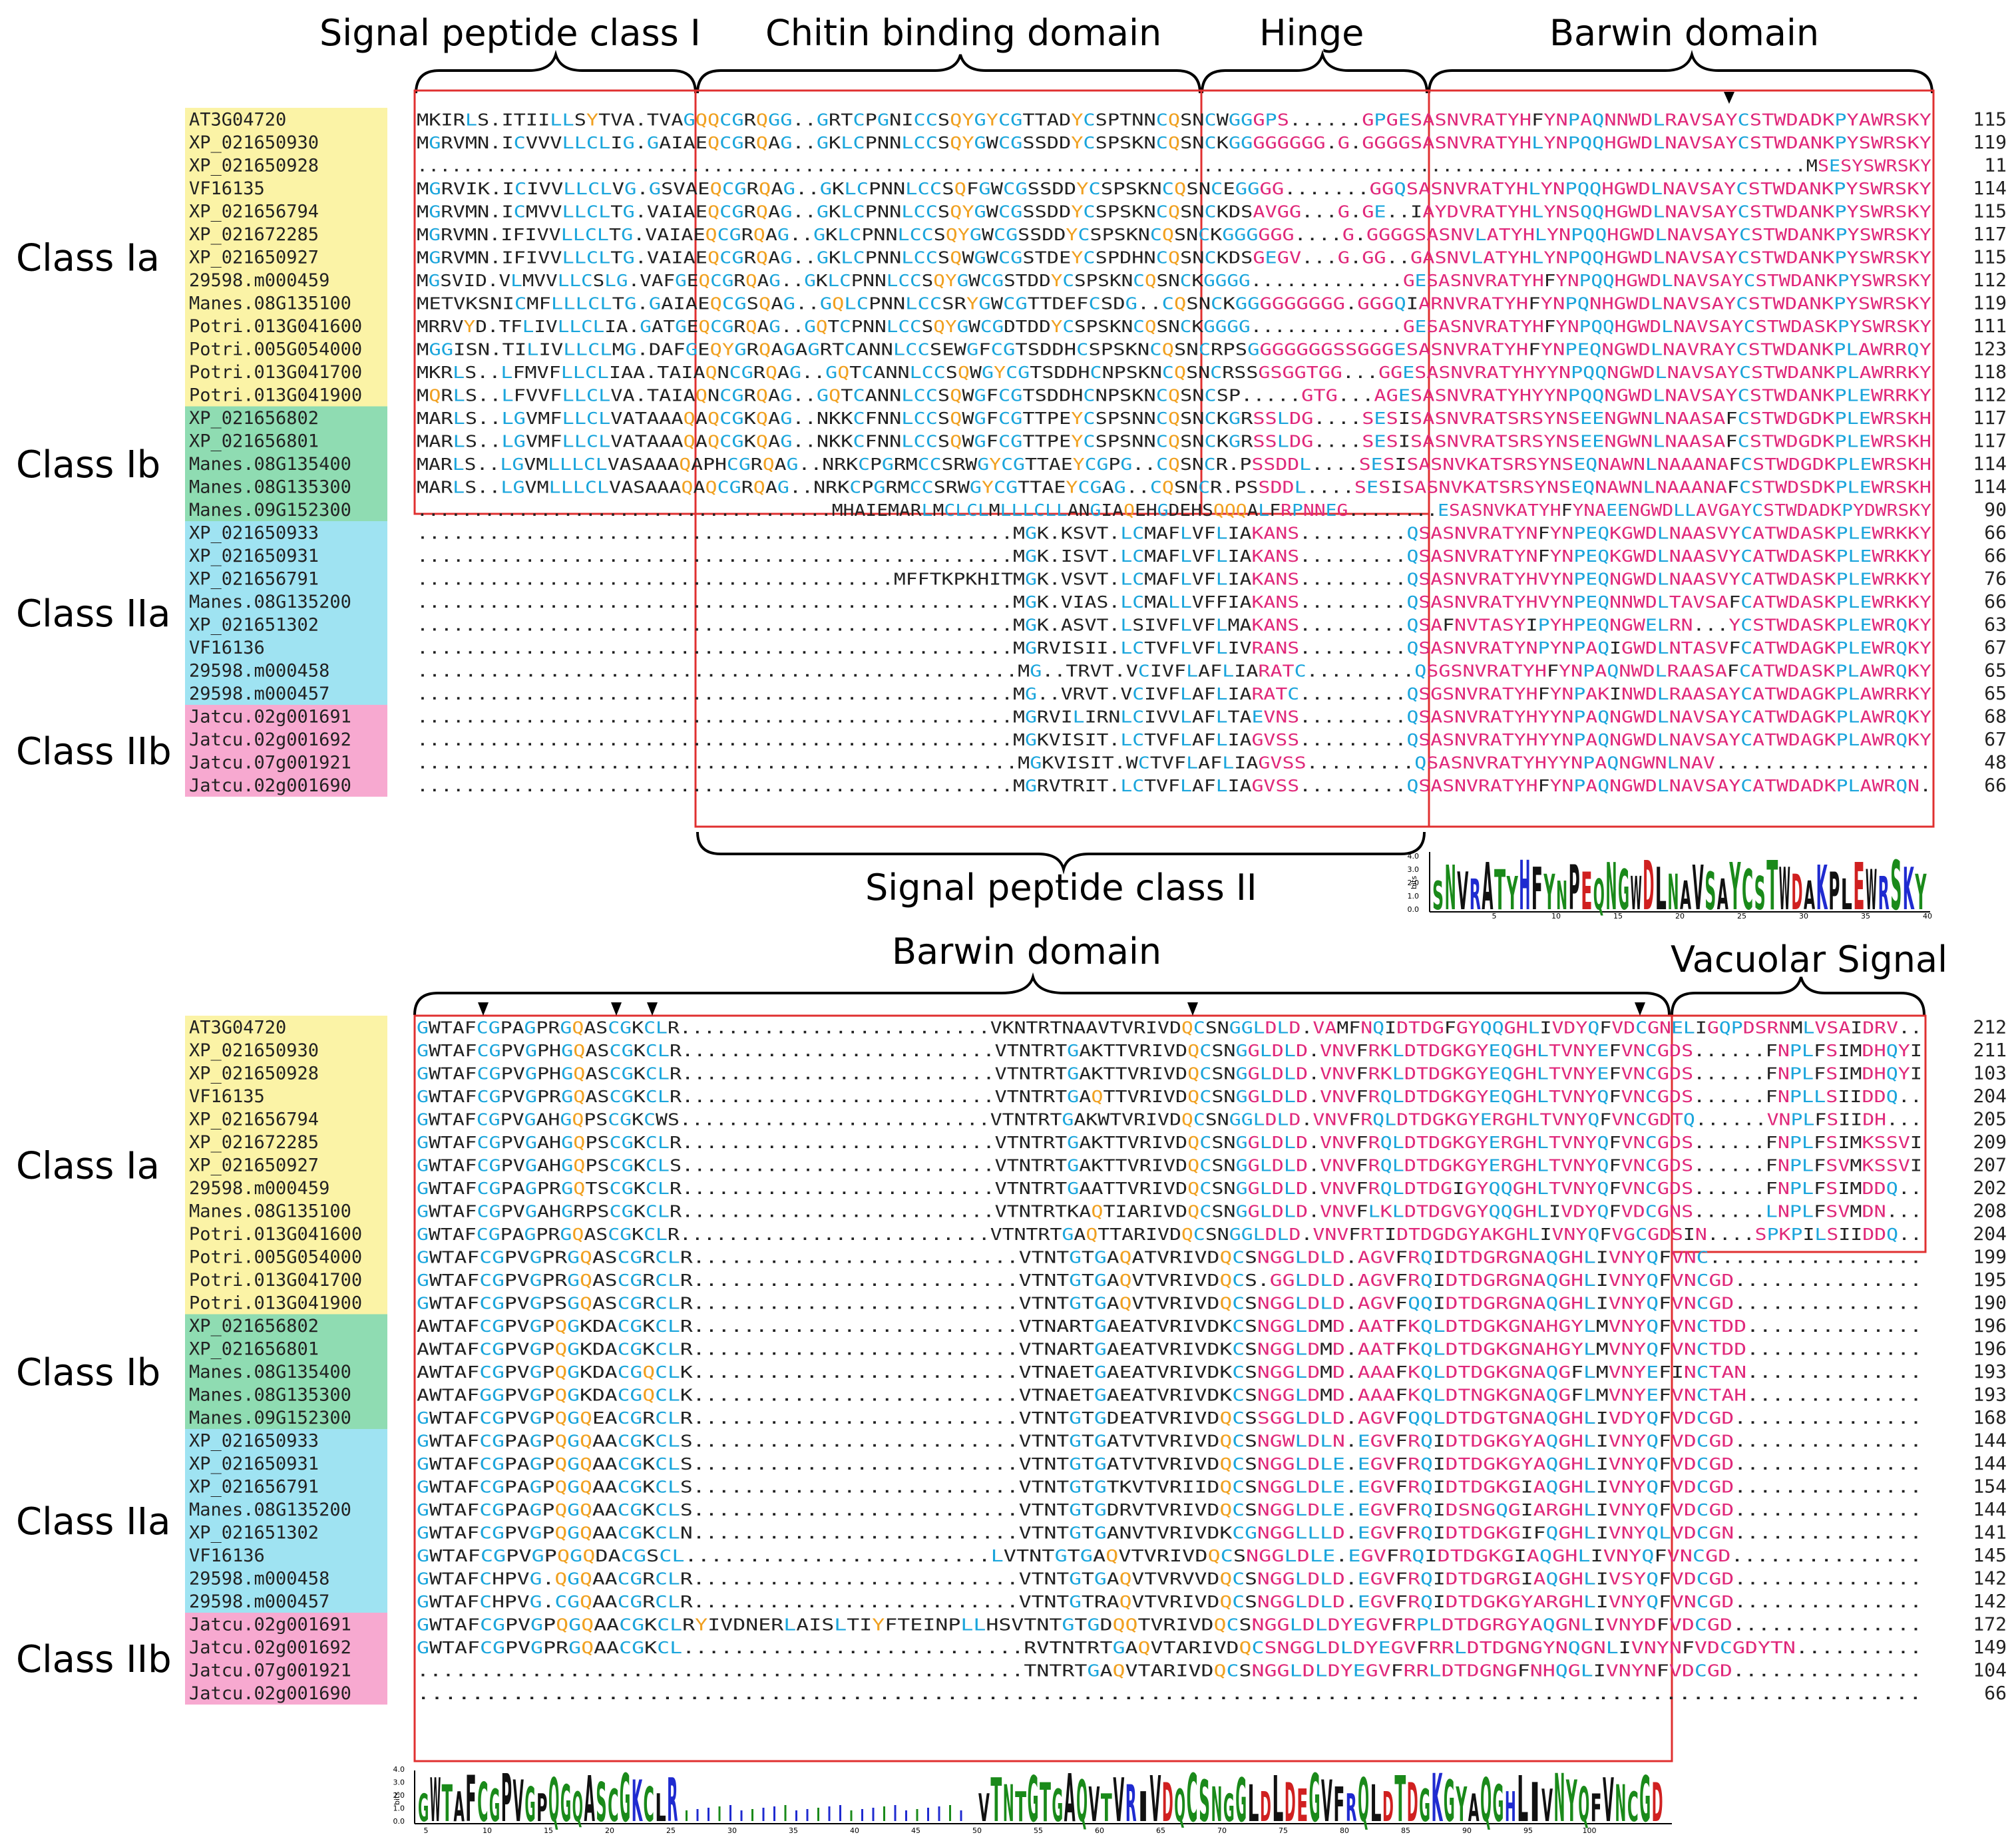 Image resolution: width=2016 pixels, height=1841 pixels. I want to click on header-signal-peptide-class-1: Signal peptide class I, so click(510, 33).